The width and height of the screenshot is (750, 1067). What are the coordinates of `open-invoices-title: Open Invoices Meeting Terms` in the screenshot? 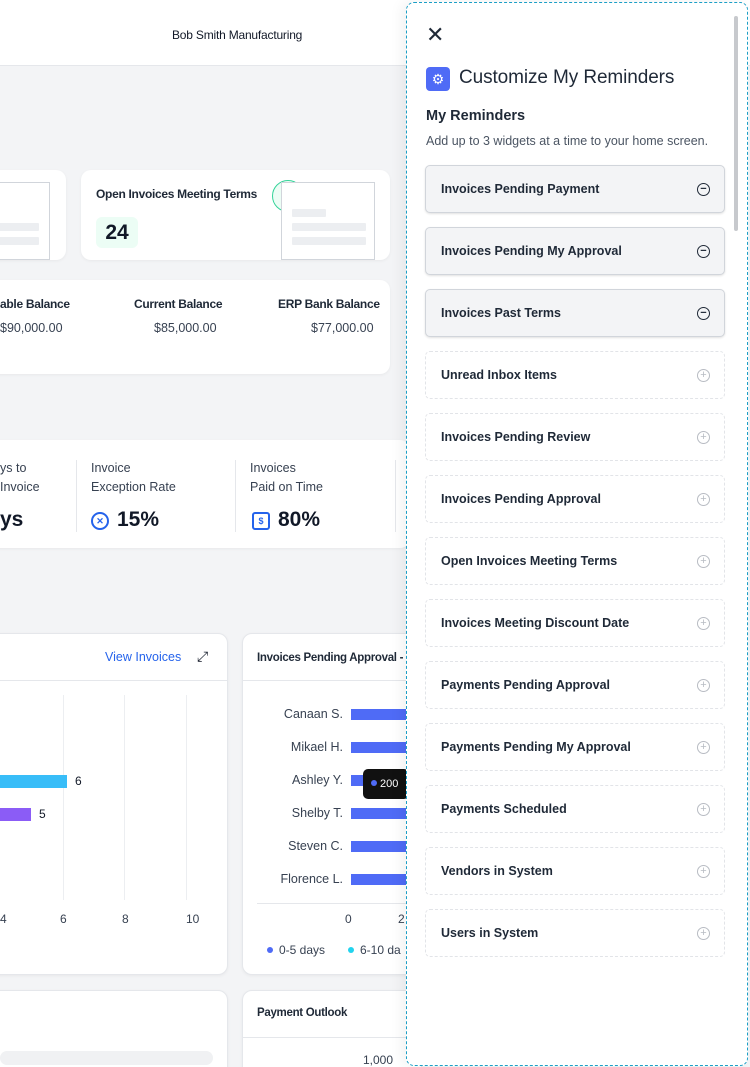 It's located at (177, 194).